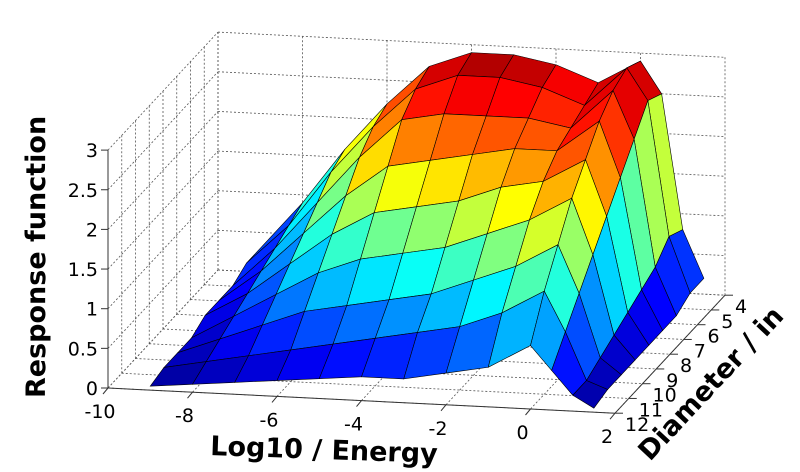  What do you see at coordinates (714, 337) in the screenshot?
I see `y-tick-label: 6` at bounding box center [714, 337].